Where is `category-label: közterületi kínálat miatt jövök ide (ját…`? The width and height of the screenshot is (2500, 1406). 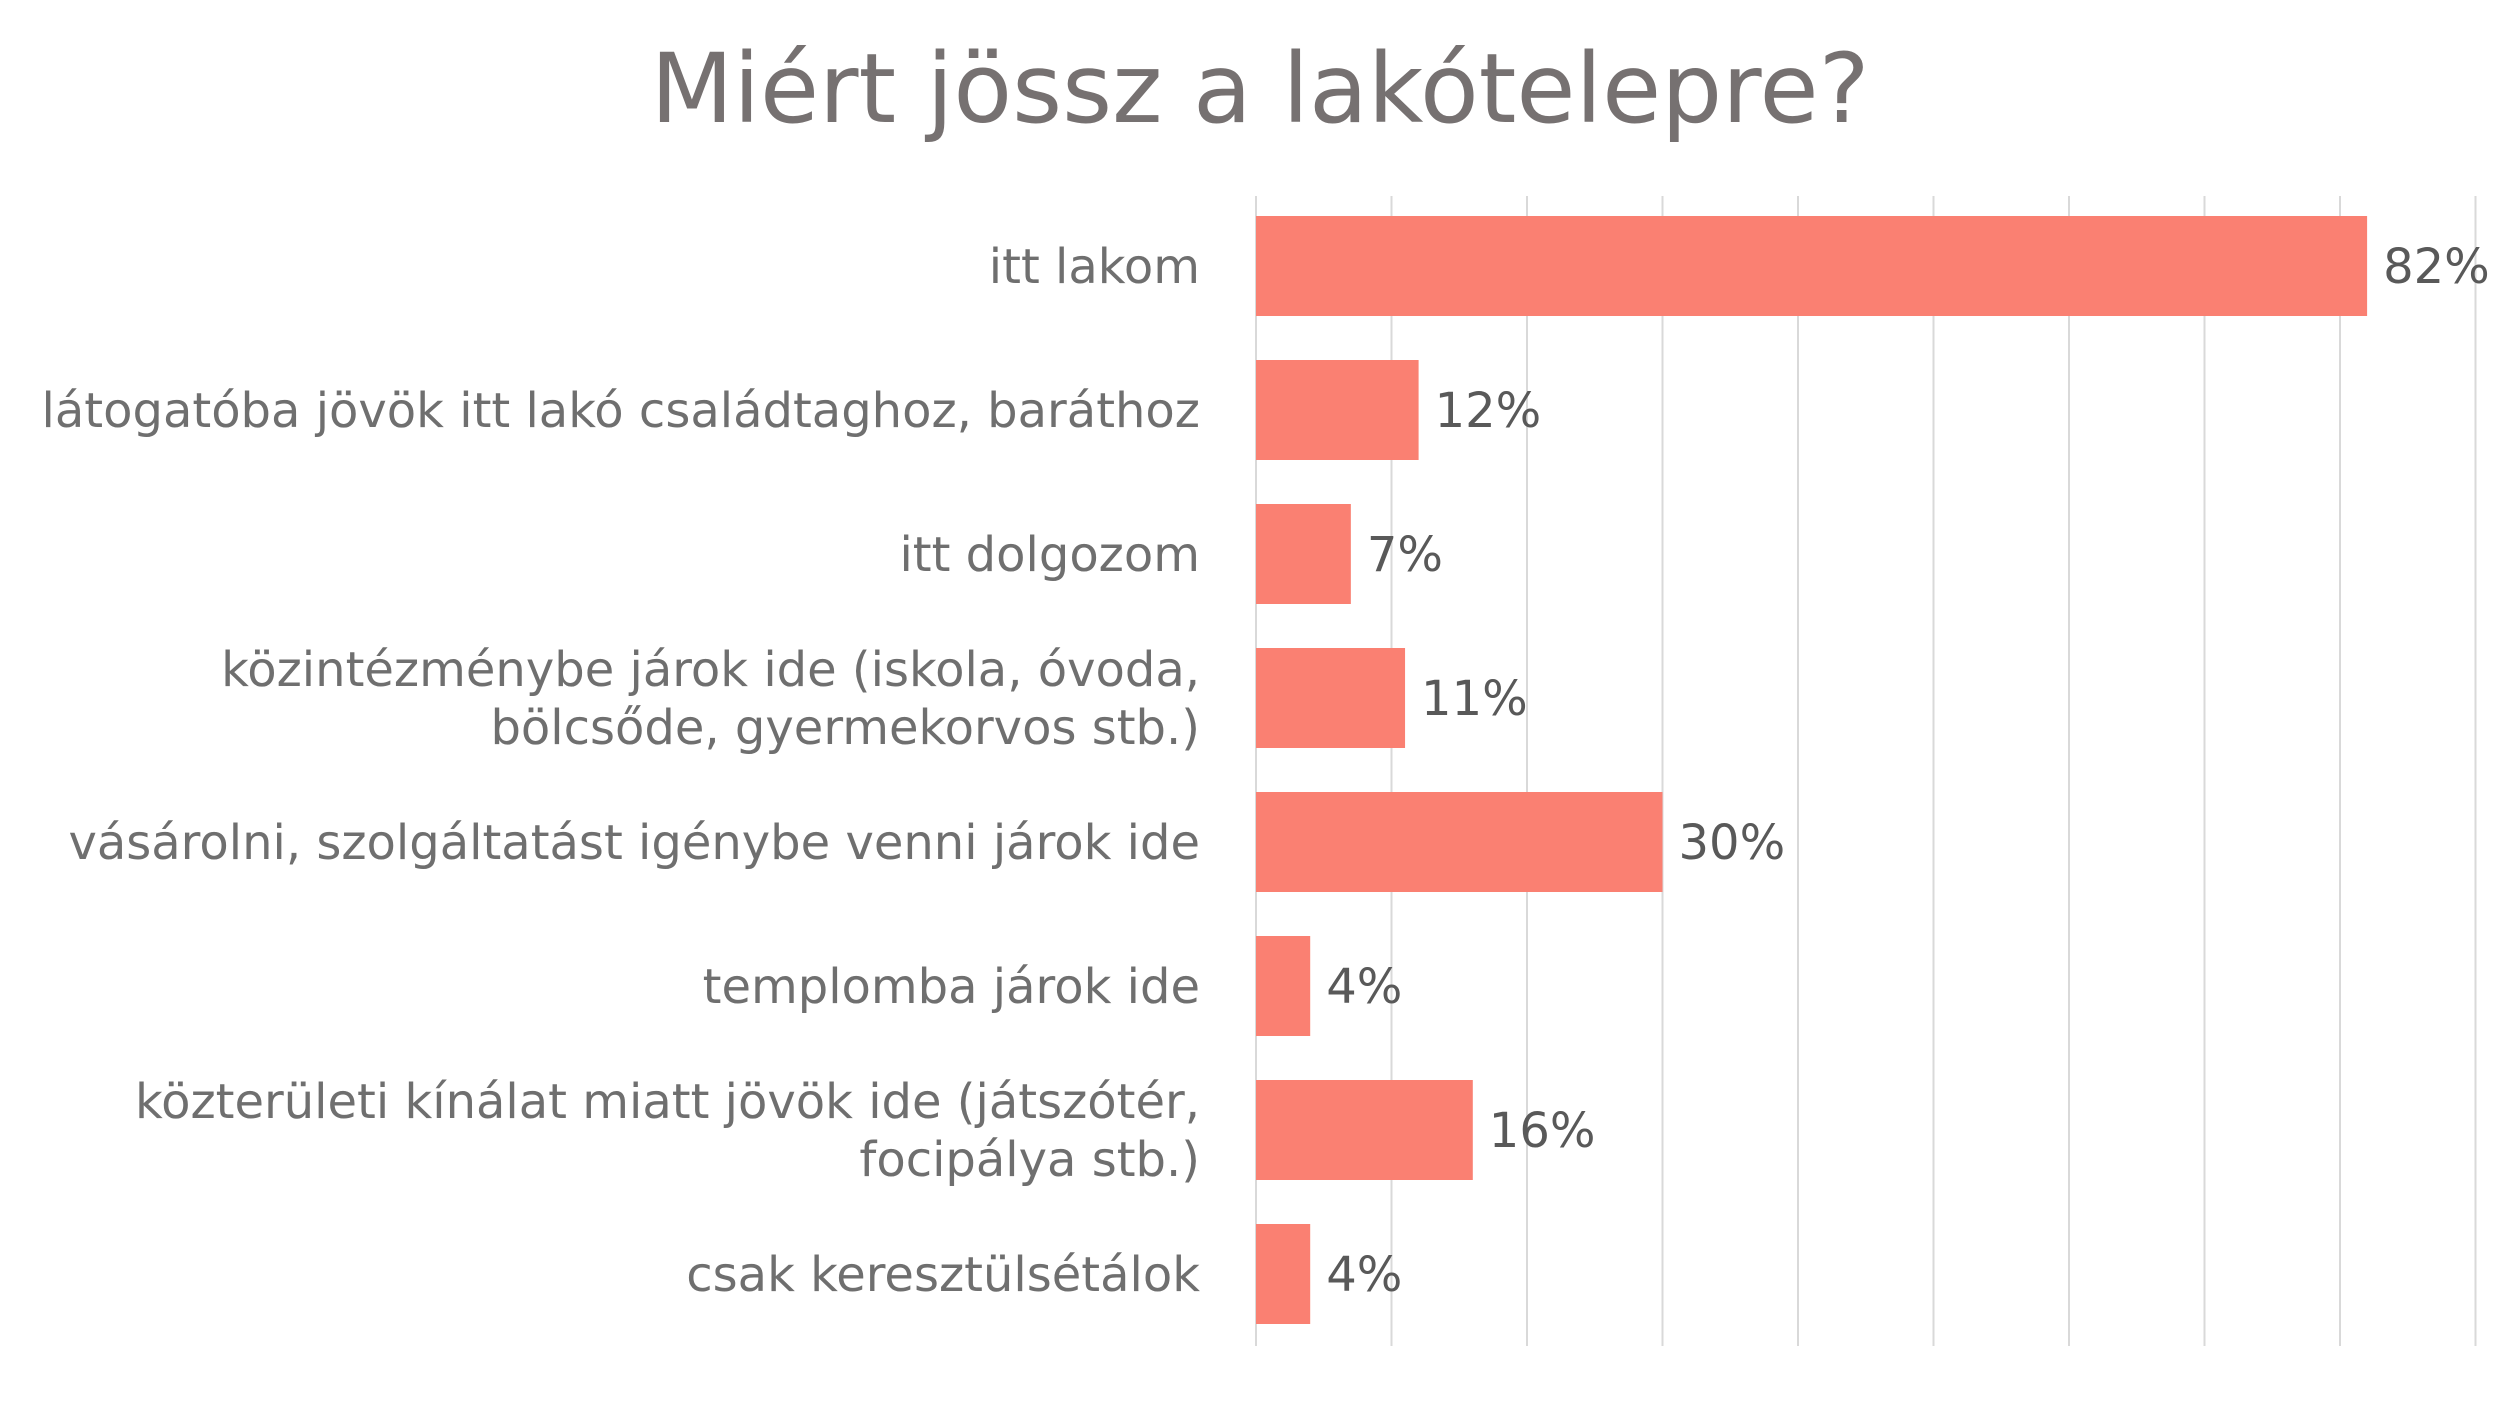 category-label: közterületi kínálat miatt jövök ide (ját… is located at coordinates (667, 1102).